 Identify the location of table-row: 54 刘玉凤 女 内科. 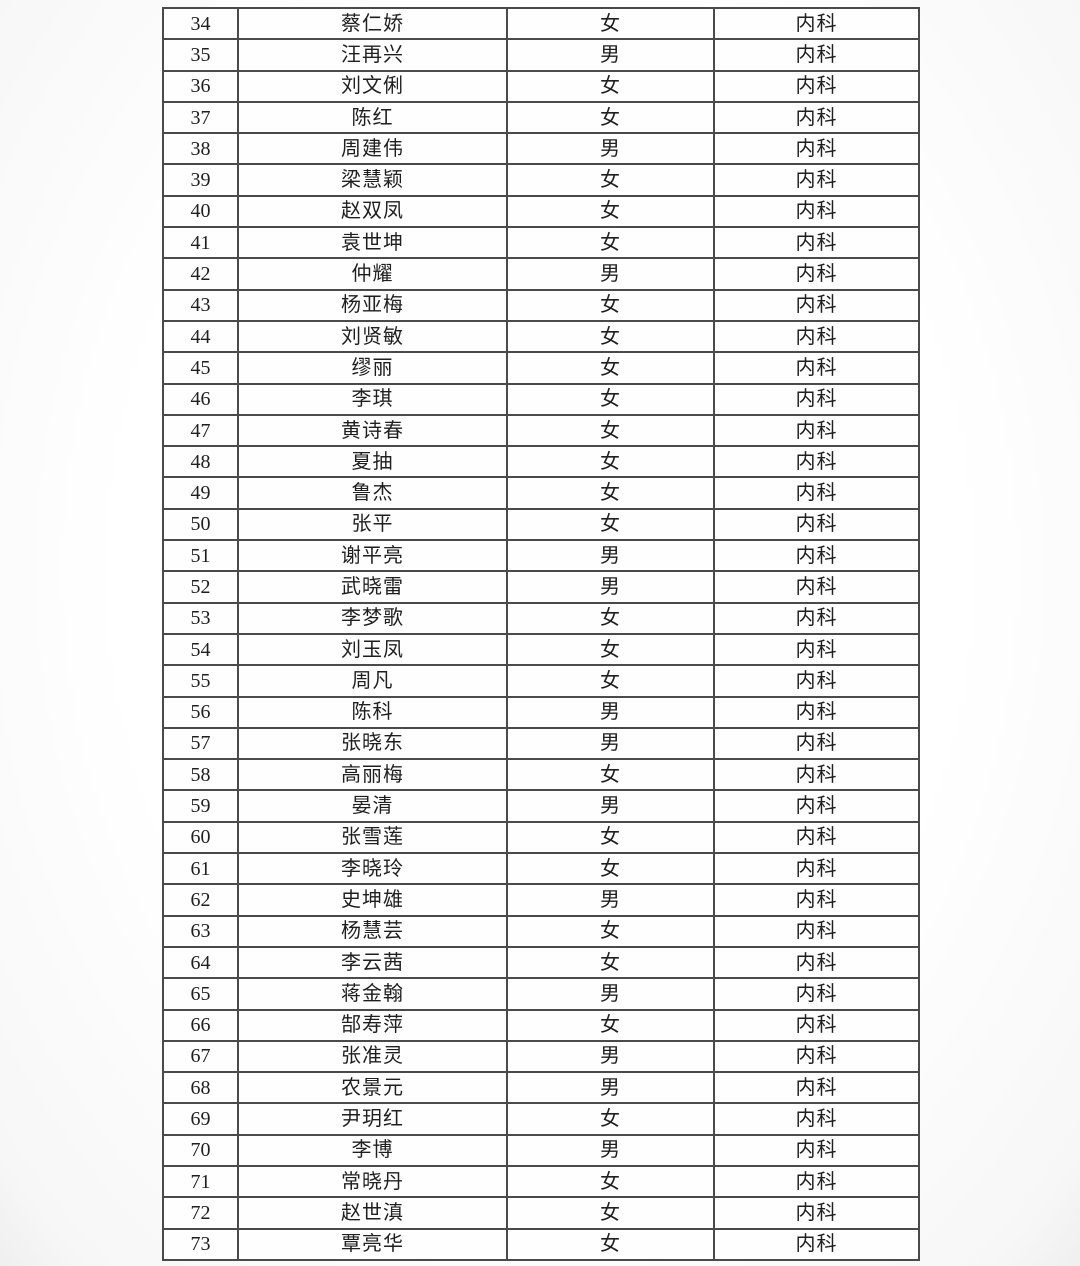
(541, 649).